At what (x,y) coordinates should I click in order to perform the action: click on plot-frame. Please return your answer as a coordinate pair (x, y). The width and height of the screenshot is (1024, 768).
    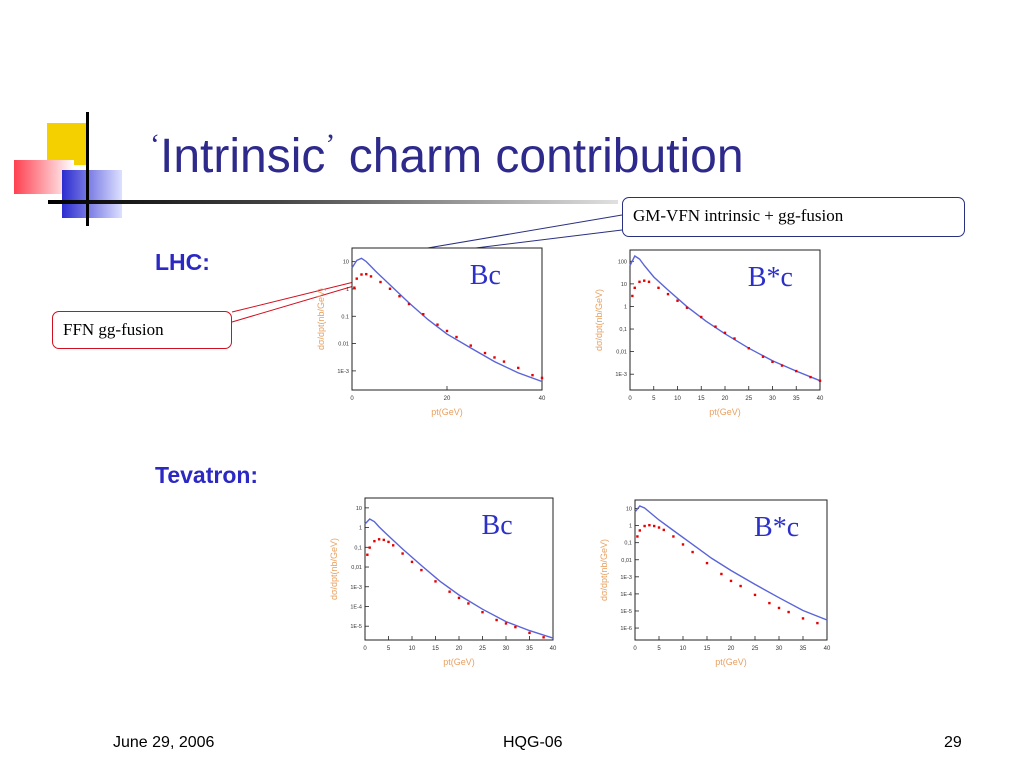
    Looking at the image, I should click on (725, 320).